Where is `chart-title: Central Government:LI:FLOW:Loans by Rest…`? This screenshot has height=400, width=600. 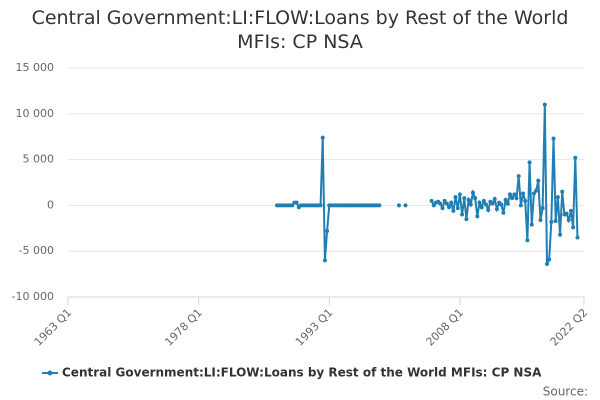 chart-title: Central Government:LI:FLOW:Loans by Rest… is located at coordinates (300, 30).